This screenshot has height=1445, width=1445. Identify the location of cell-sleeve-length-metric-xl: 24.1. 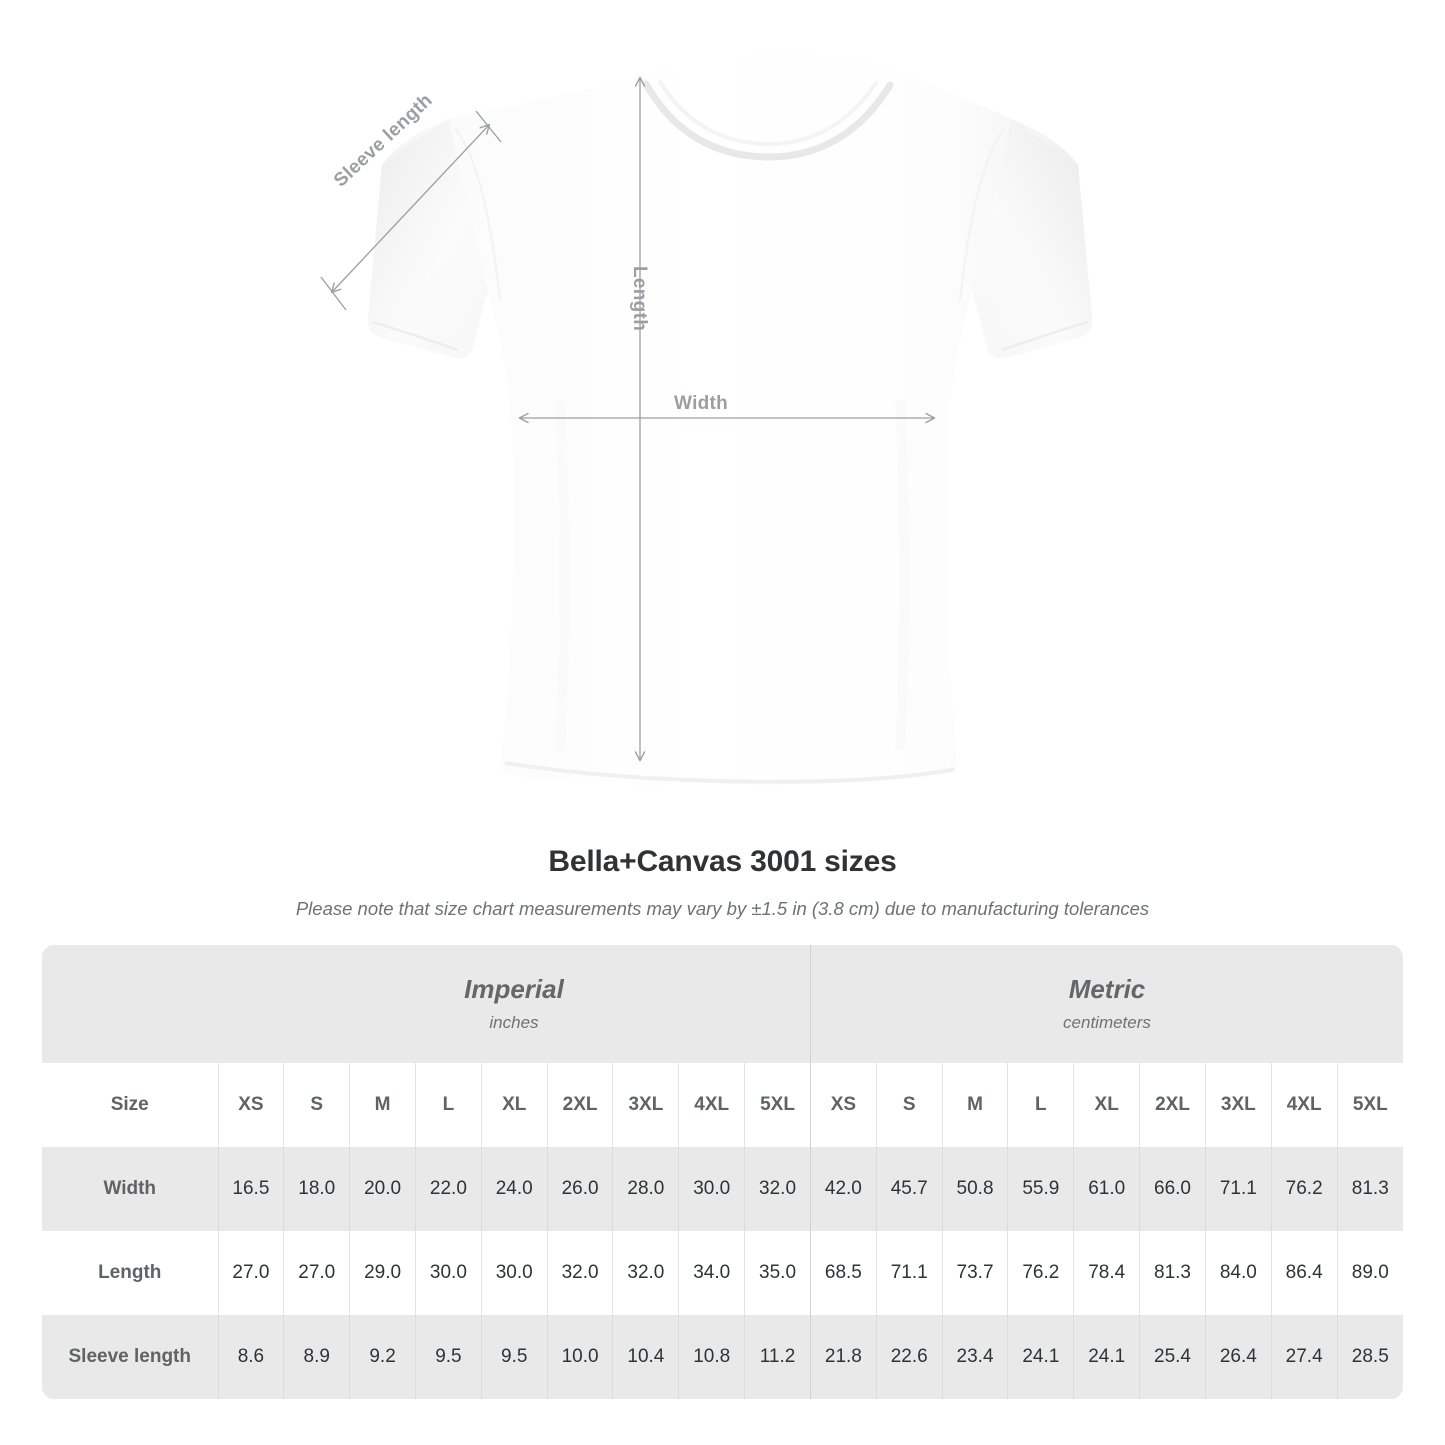
(1106, 1357).